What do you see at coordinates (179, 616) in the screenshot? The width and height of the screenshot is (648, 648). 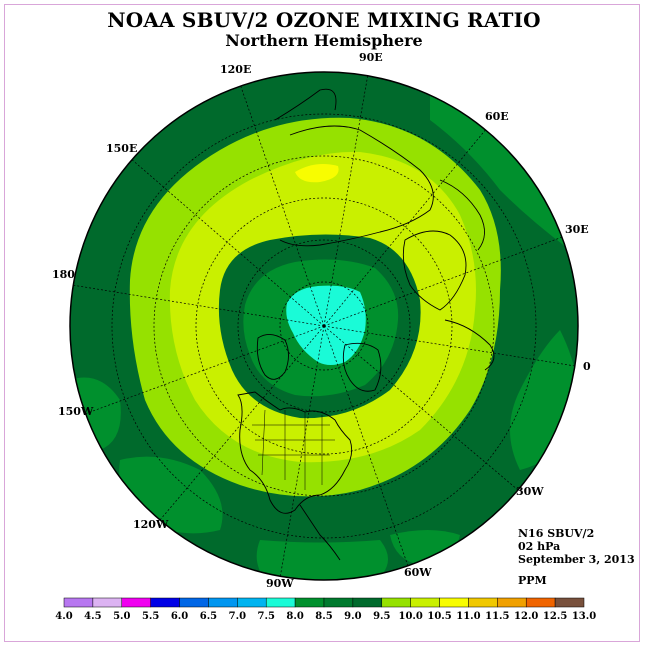 I see `colorbar-tick-label: 6.0` at bounding box center [179, 616].